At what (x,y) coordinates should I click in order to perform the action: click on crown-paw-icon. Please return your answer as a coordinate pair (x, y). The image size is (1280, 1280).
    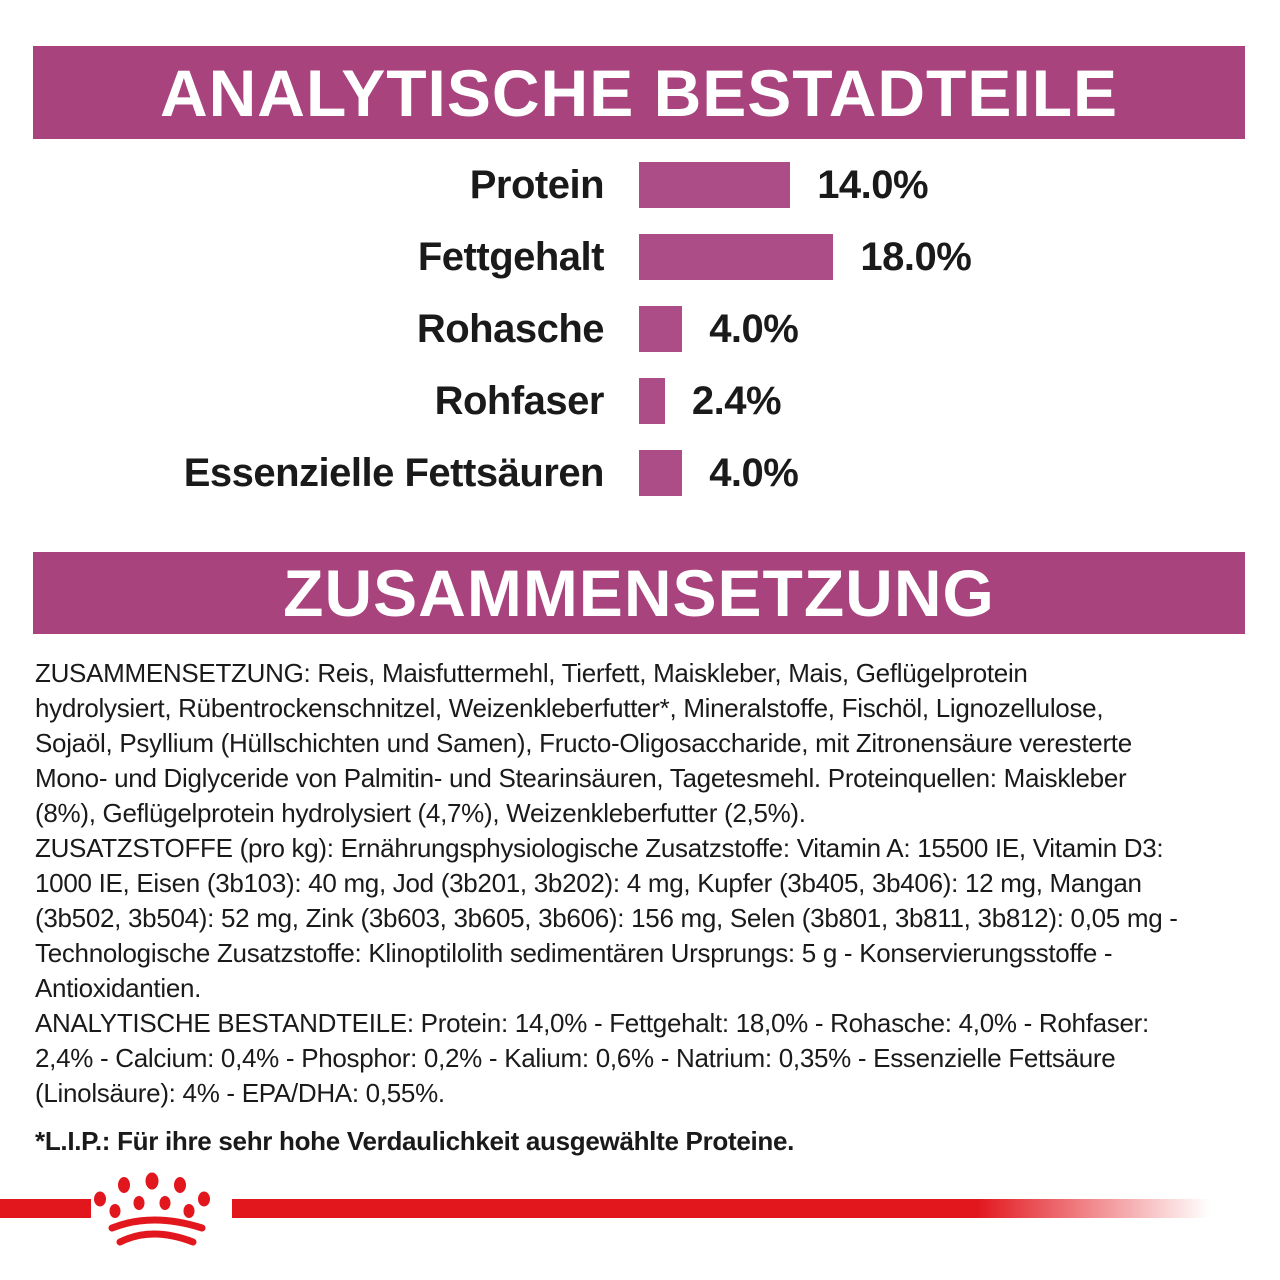
    Looking at the image, I should click on (152, 1209).